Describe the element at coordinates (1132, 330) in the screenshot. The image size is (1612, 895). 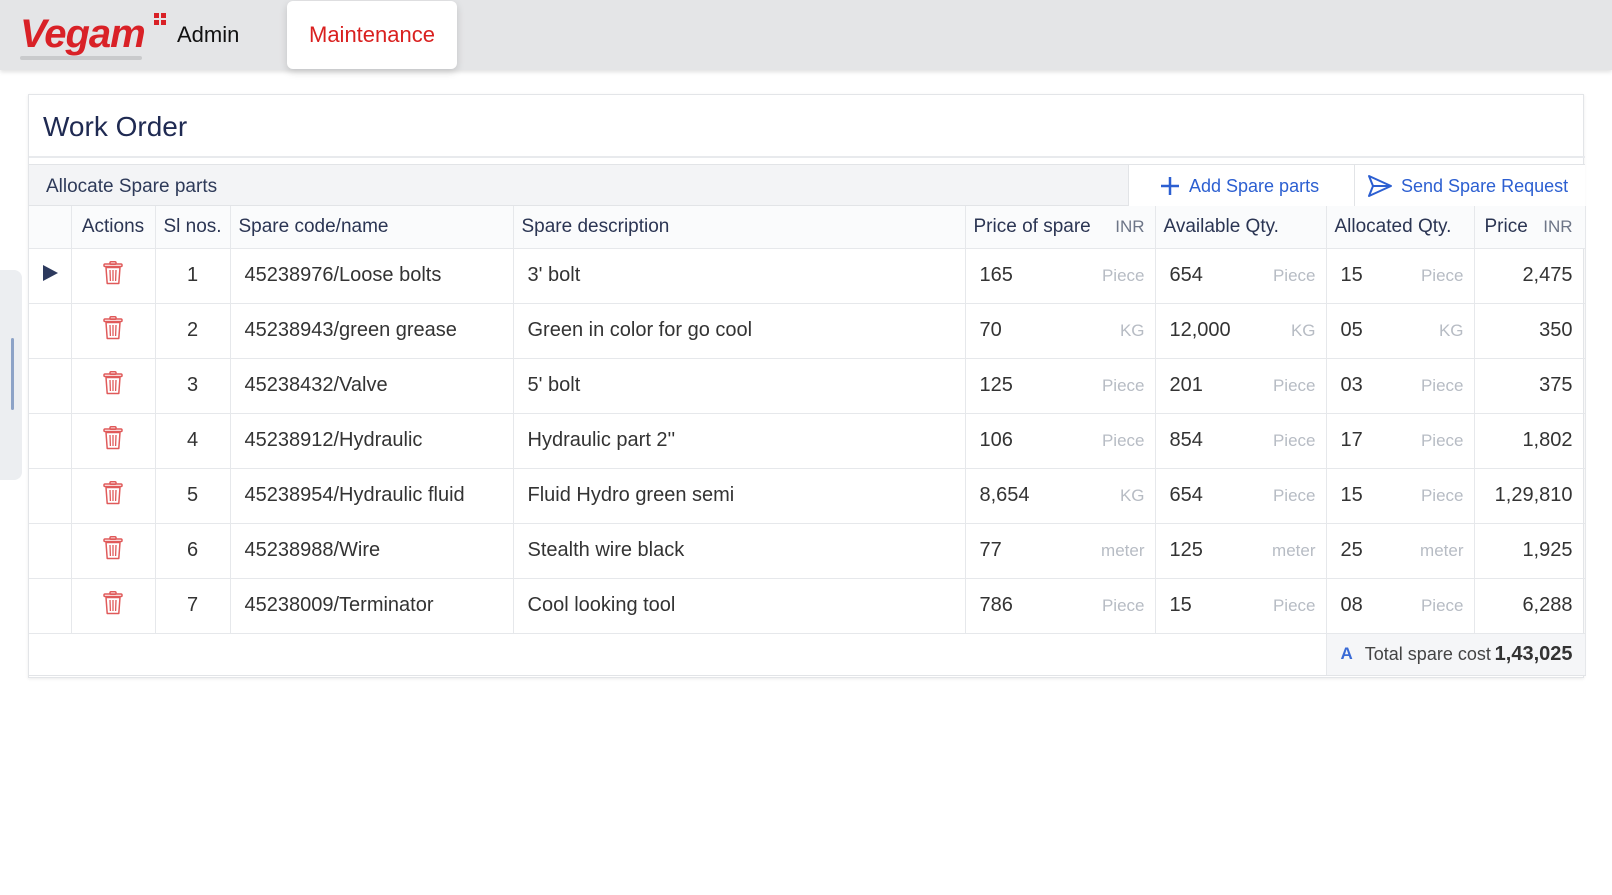
I see `row-price-unit: KG` at that location.